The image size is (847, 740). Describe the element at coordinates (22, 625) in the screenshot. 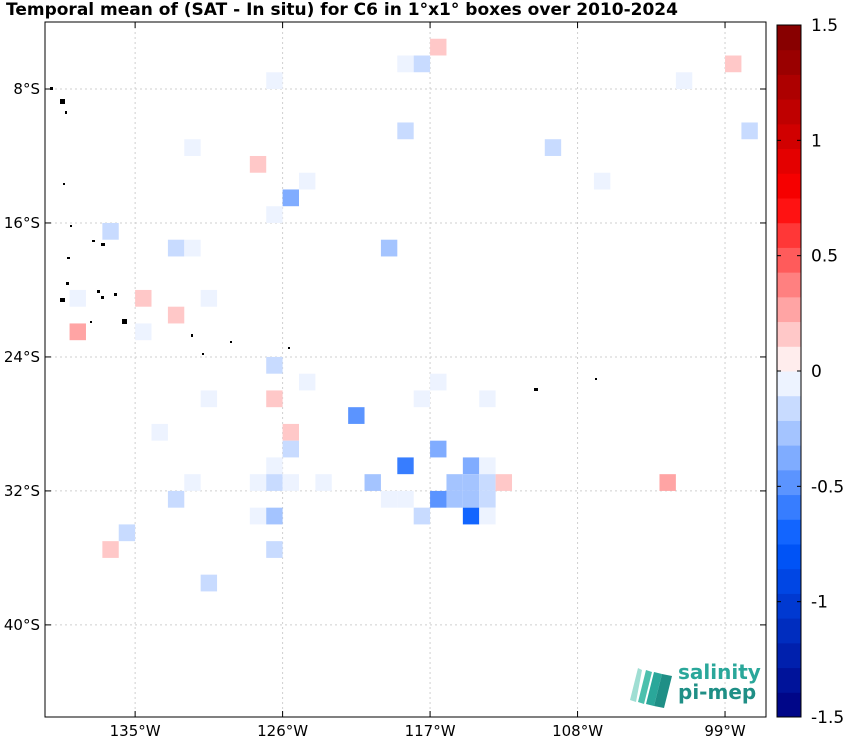

I see `y-tick-label: 40°S` at that location.